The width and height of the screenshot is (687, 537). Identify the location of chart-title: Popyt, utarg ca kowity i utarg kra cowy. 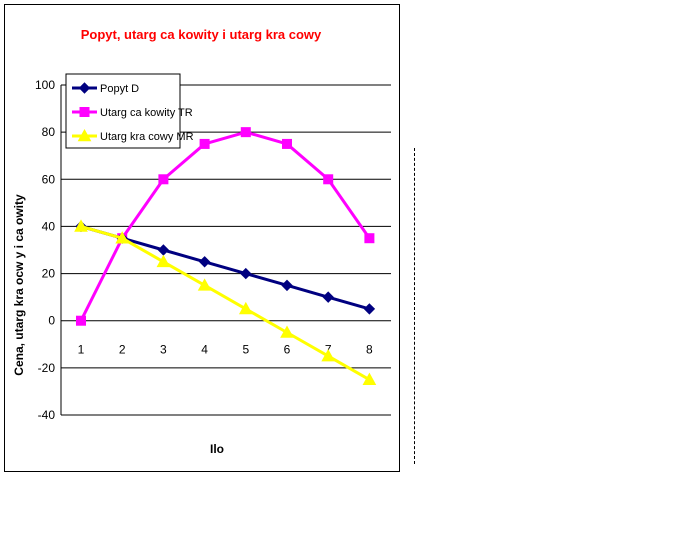
(201, 34).